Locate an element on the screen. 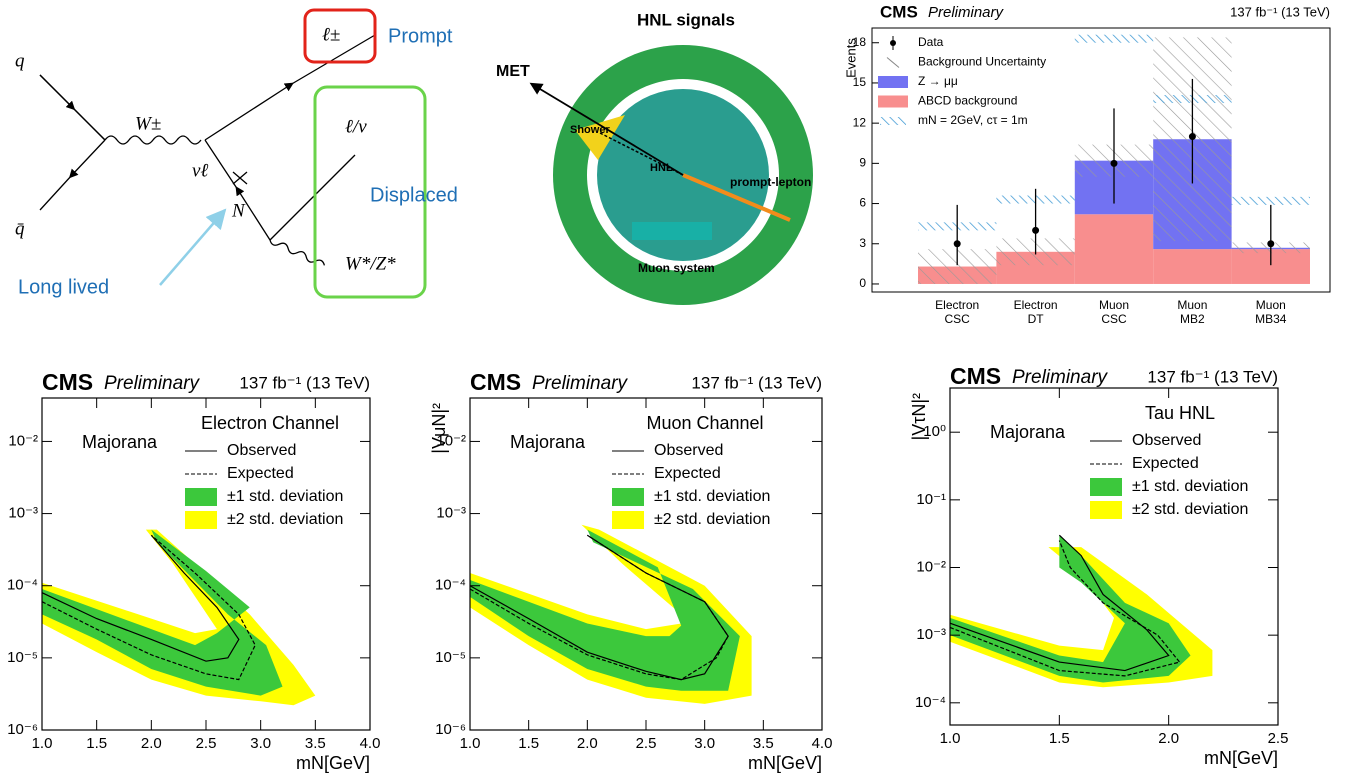 This screenshot has height=781, width=1360. x-tick-label: 3.0 is located at coordinates (260, 743).